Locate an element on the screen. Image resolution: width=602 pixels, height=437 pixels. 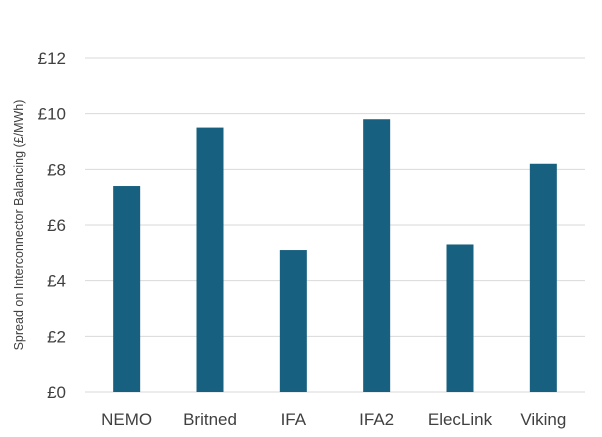
y-tick-label: £10 is located at coordinates (52, 114).